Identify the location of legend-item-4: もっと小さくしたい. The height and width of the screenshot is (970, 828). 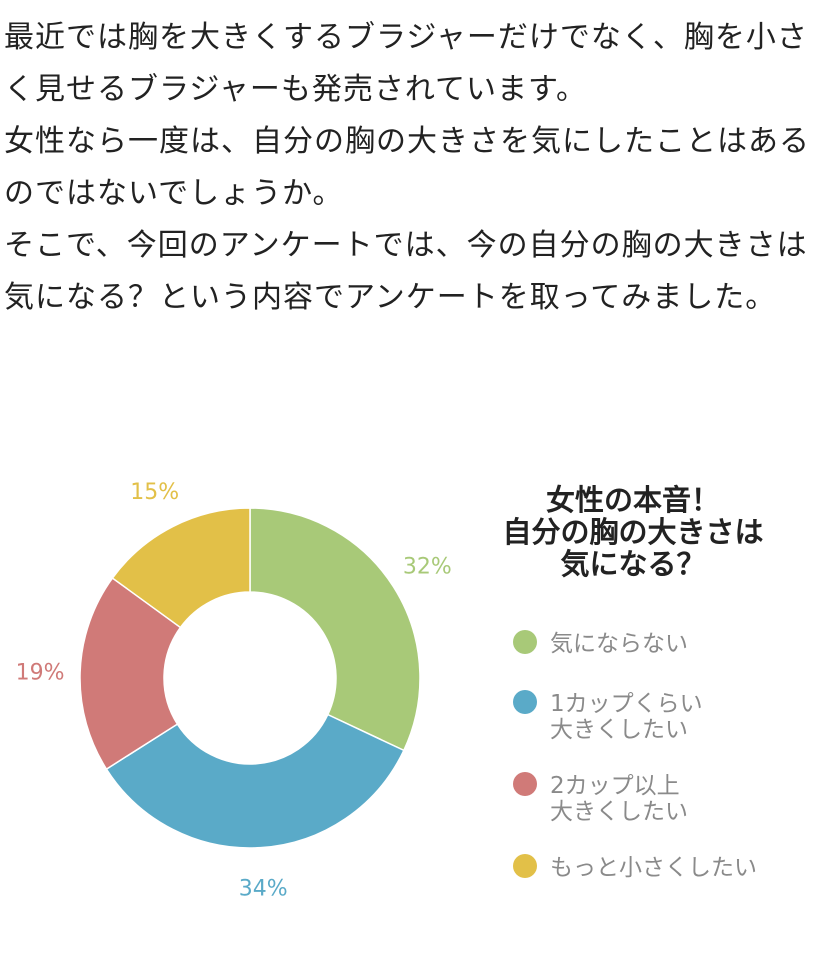
(635, 867).